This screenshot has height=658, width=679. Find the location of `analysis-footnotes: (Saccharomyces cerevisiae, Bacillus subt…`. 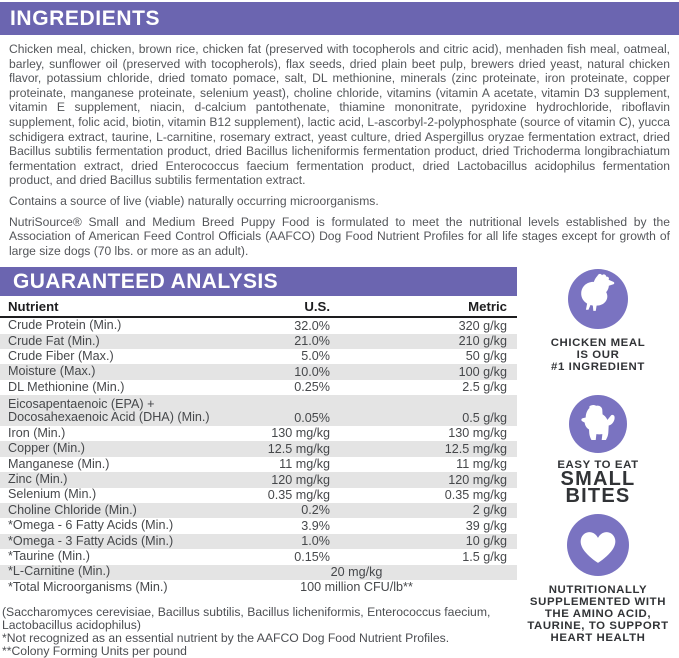

analysis-footnotes: (Saccharomyces cerevisiae, Bacillus subt… is located at coordinates (259, 632).